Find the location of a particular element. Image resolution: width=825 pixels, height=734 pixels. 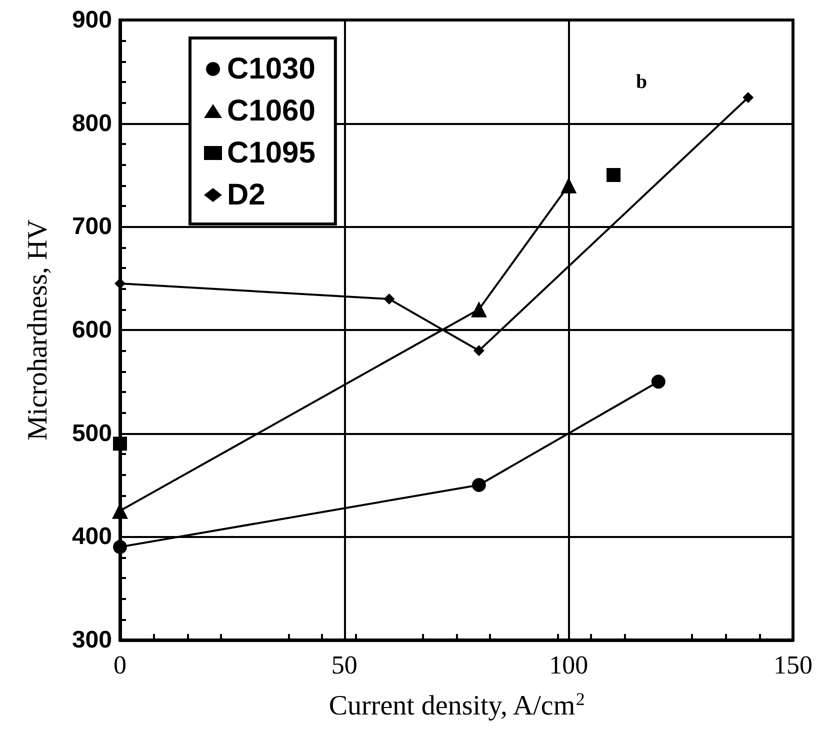

x-tick-label: 100 is located at coordinates (568, 665).